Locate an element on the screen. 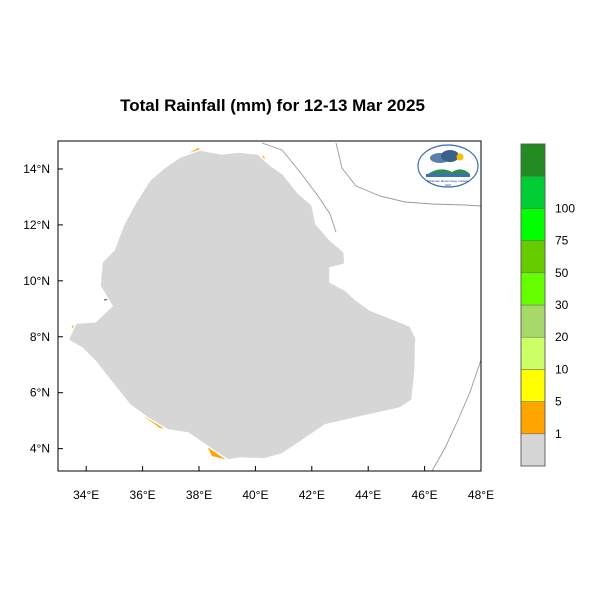 The height and width of the screenshot is (600, 600). y-tick-label: 4°N is located at coordinates (40, 449).